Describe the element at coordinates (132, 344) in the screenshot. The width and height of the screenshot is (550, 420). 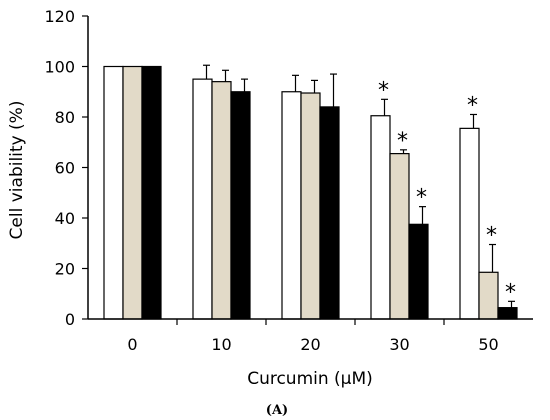
I see `x-tick-label: 0` at that location.